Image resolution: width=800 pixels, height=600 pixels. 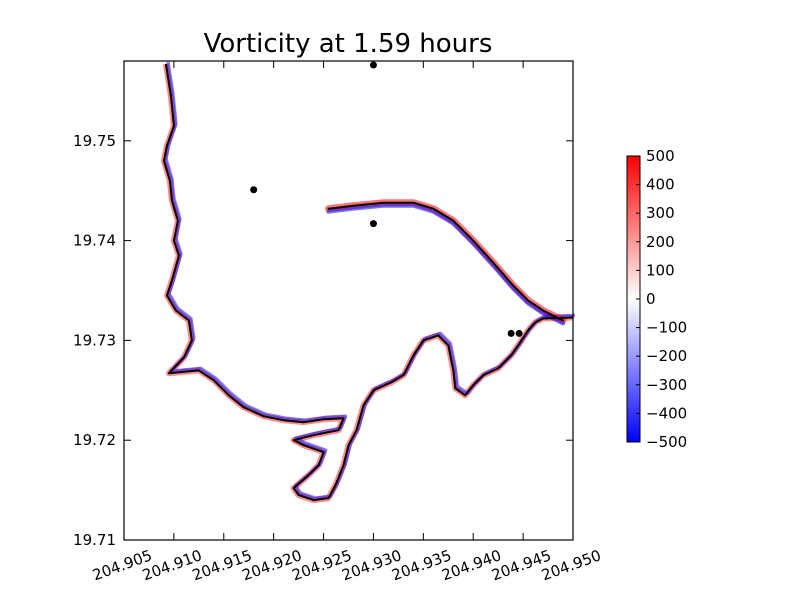 I want to click on colorbar-tick-label: −200, so click(x=666, y=356).